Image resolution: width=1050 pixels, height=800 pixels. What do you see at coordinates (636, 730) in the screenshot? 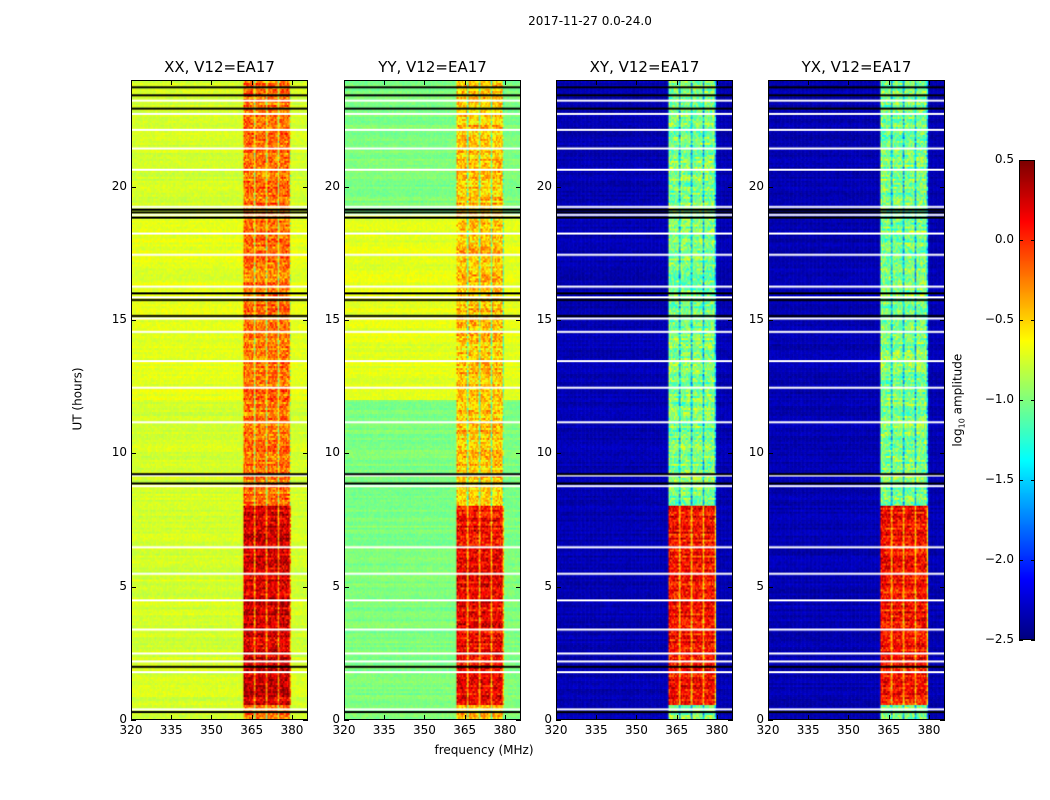
I see `x-tick-label: 350` at bounding box center [636, 730].